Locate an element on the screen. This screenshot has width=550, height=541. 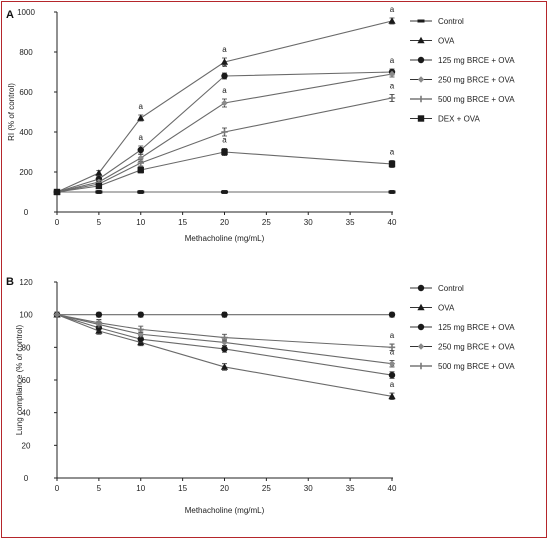
y-tick-label: 40 is located at coordinates (26, 413).